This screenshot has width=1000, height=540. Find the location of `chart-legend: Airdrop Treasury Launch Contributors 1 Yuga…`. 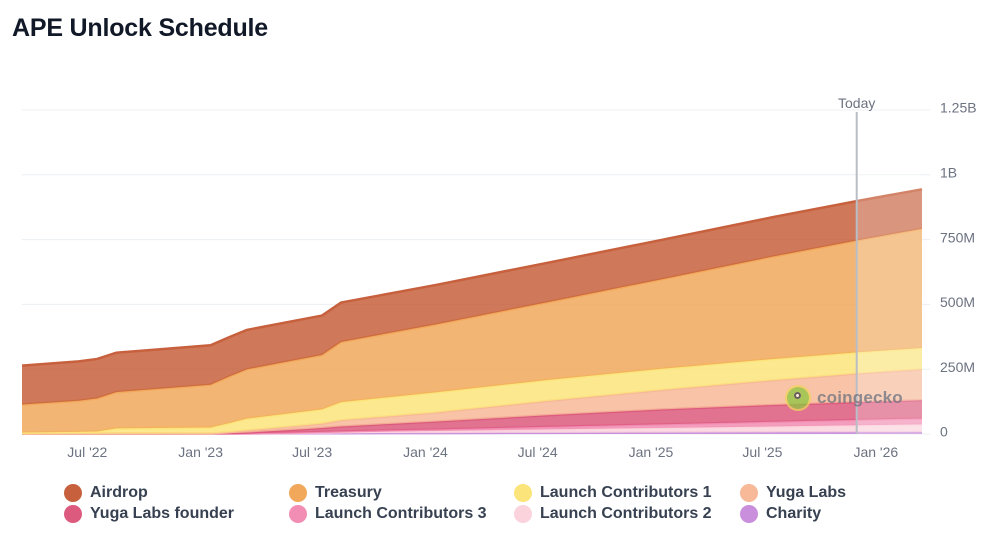

chart-legend: Airdrop Treasury Launch Contributors 1 Yuga… is located at coordinates (502, 503).